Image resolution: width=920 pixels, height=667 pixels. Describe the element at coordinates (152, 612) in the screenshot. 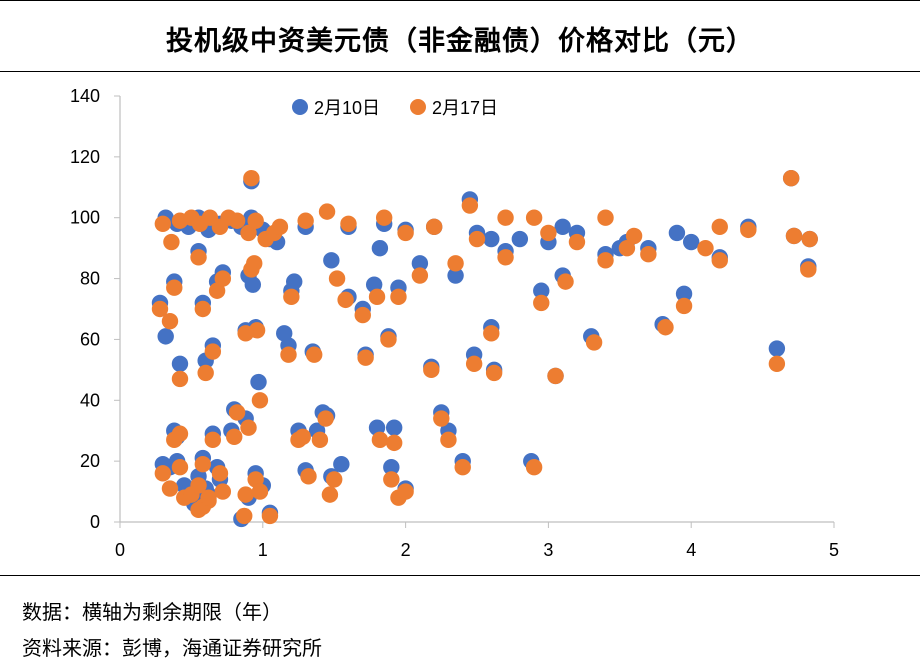

I see `axis-note: 数据：横轴为剩余期限（年）` at that location.